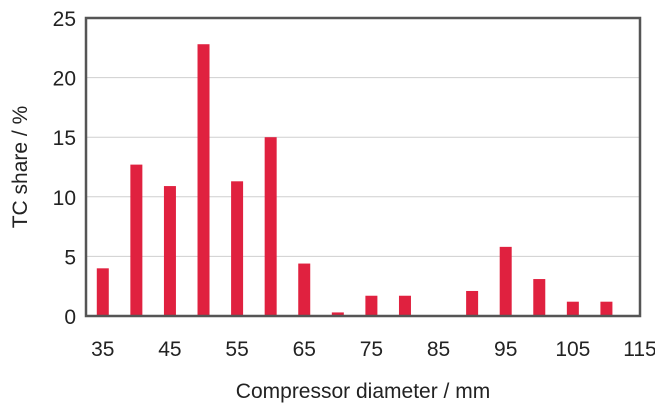 This screenshot has height=417, width=655. What do you see at coordinates (64, 79) in the screenshot?
I see `y-tick-label: 20` at bounding box center [64, 79].